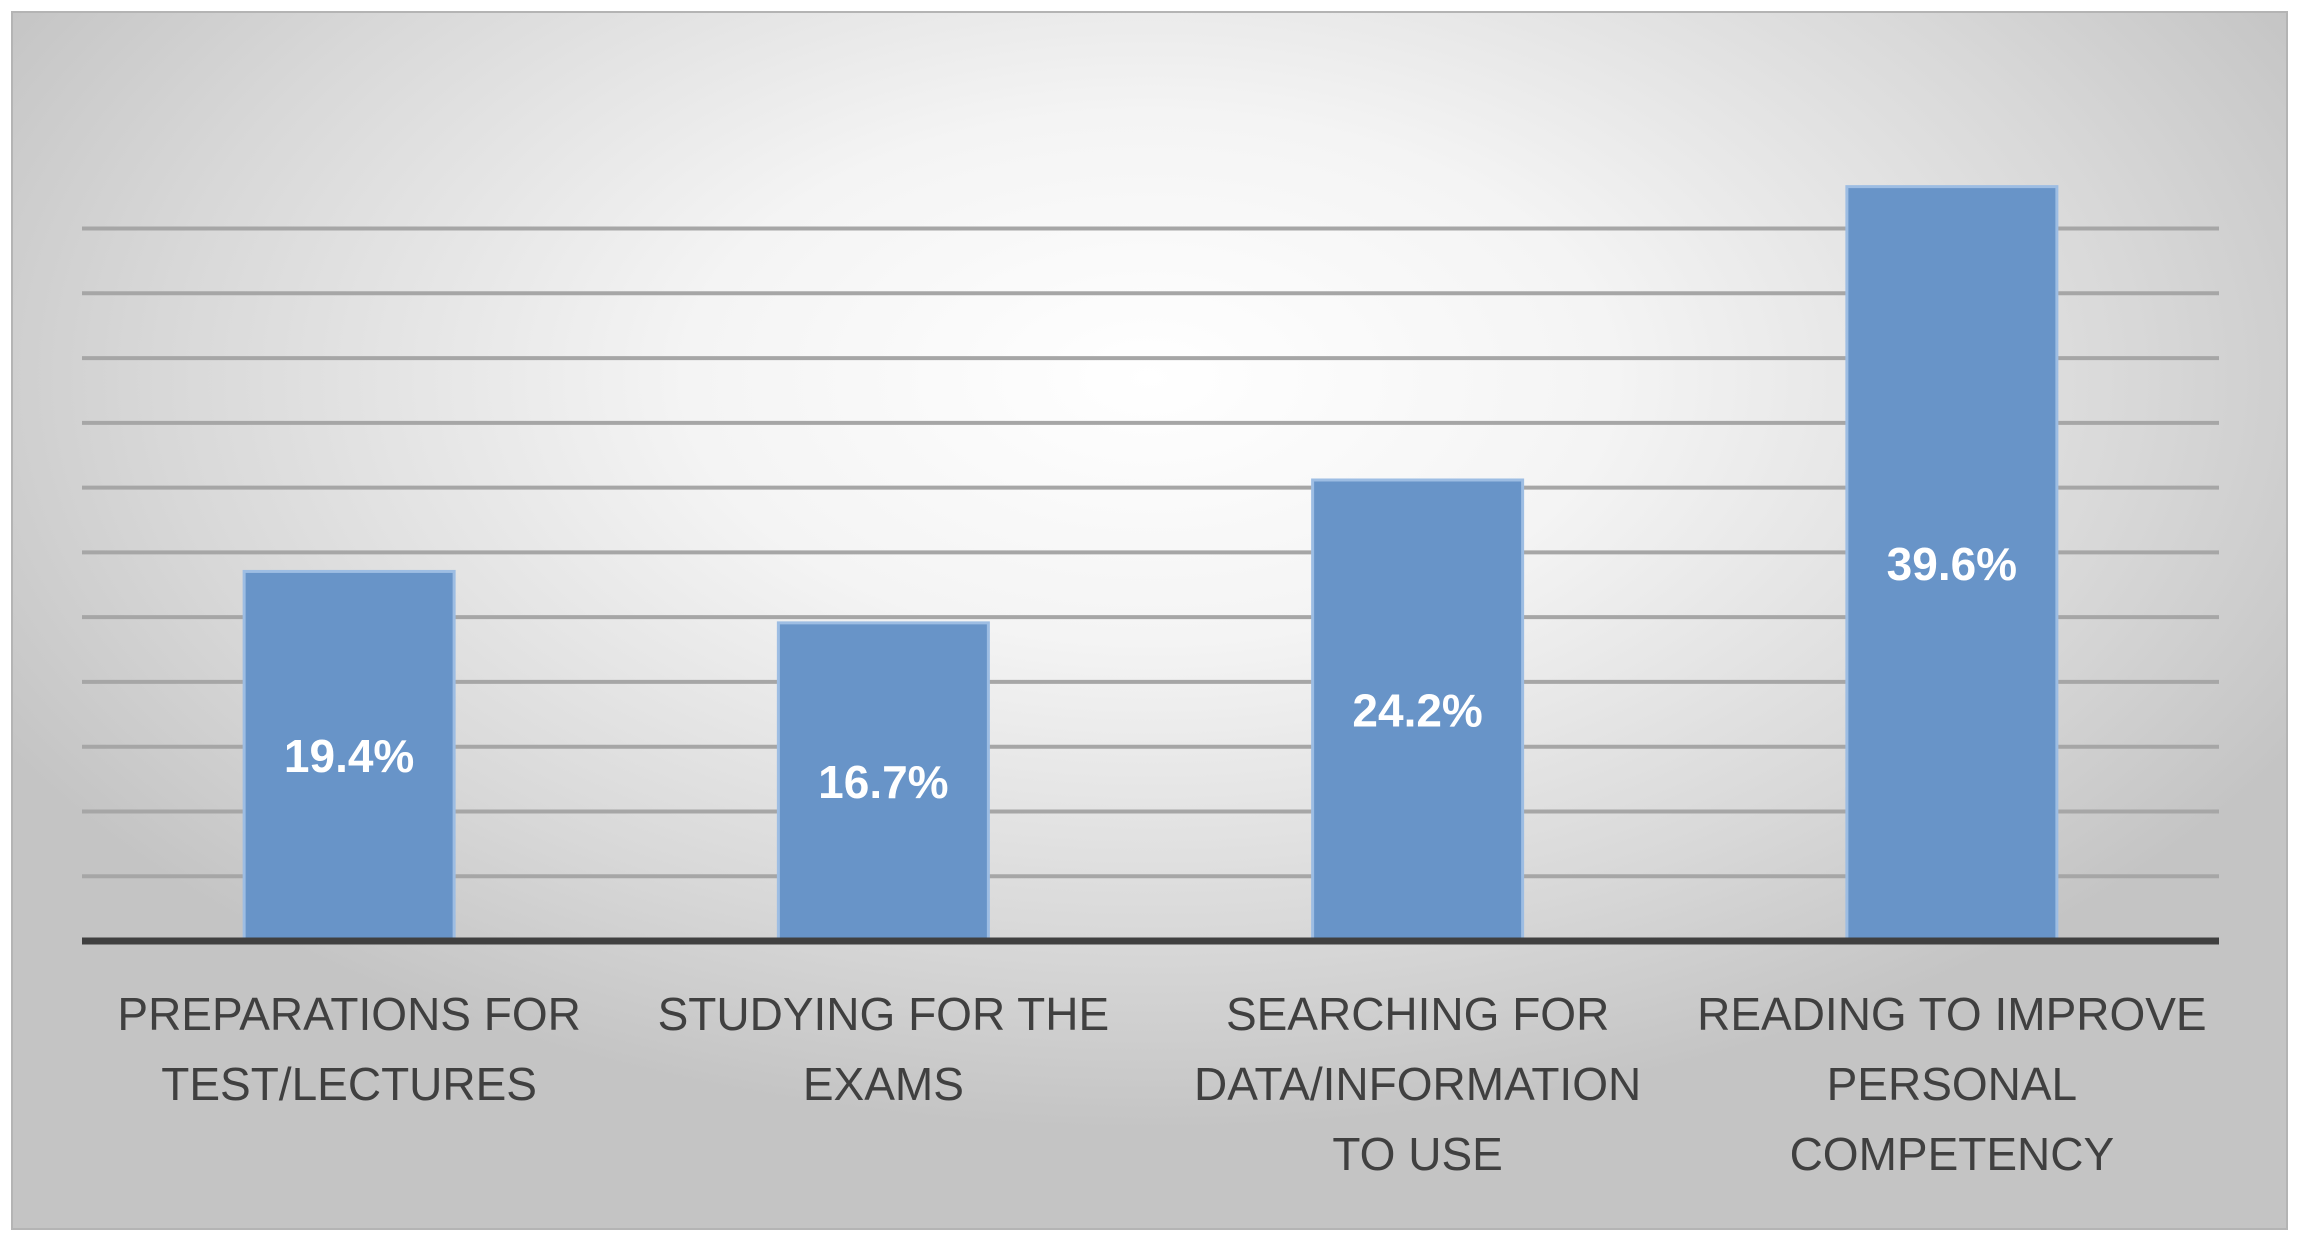 This screenshot has height=1241, width=2301. I want to click on category-label-line: EXAMS, so click(883, 1084).